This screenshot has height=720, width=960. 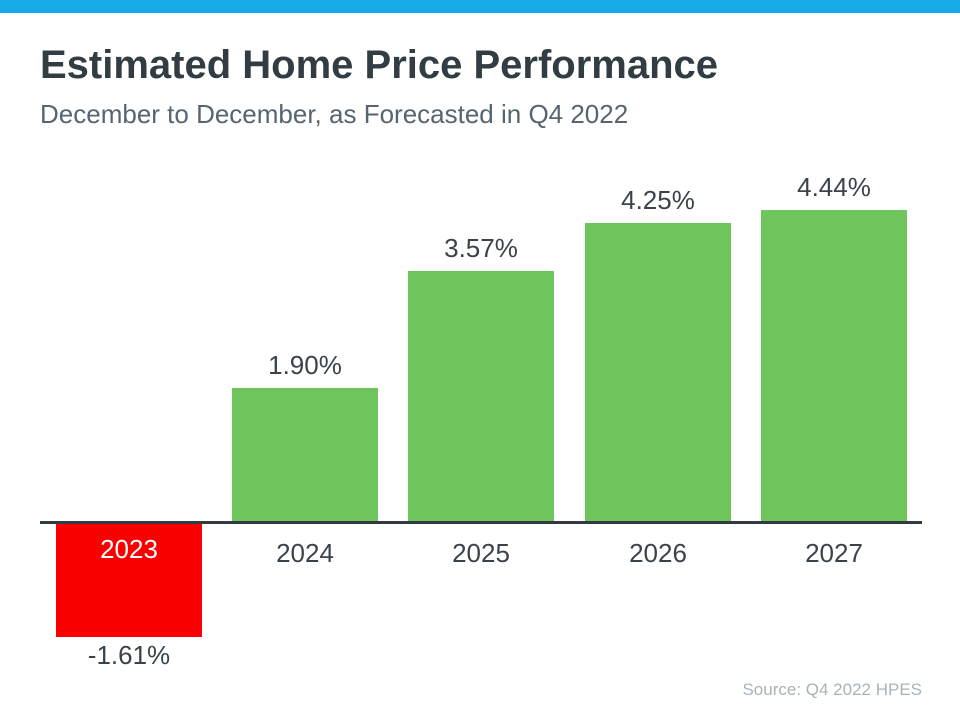 I want to click on bar-2027, so click(x=834, y=365).